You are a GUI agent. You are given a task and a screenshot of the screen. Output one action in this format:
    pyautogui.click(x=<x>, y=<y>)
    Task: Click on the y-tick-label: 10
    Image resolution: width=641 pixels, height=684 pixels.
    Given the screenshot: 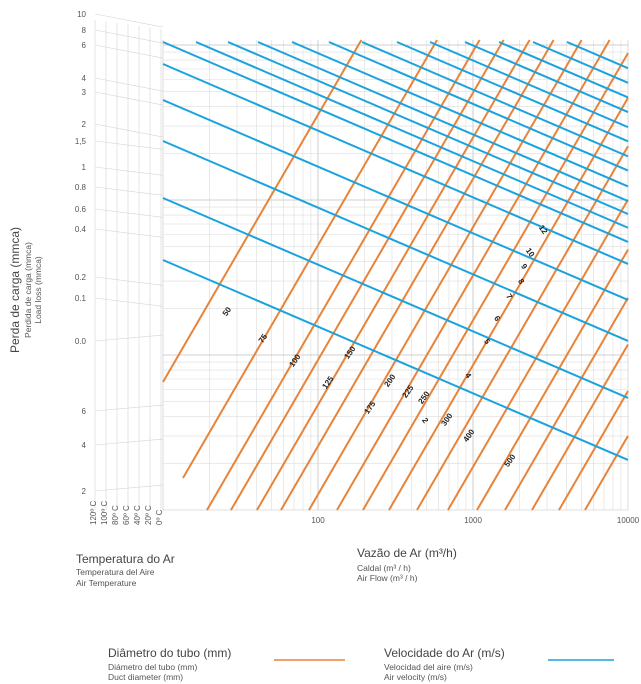 What is the action you would take?
    pyautogui.click(x=81, y=14)
    